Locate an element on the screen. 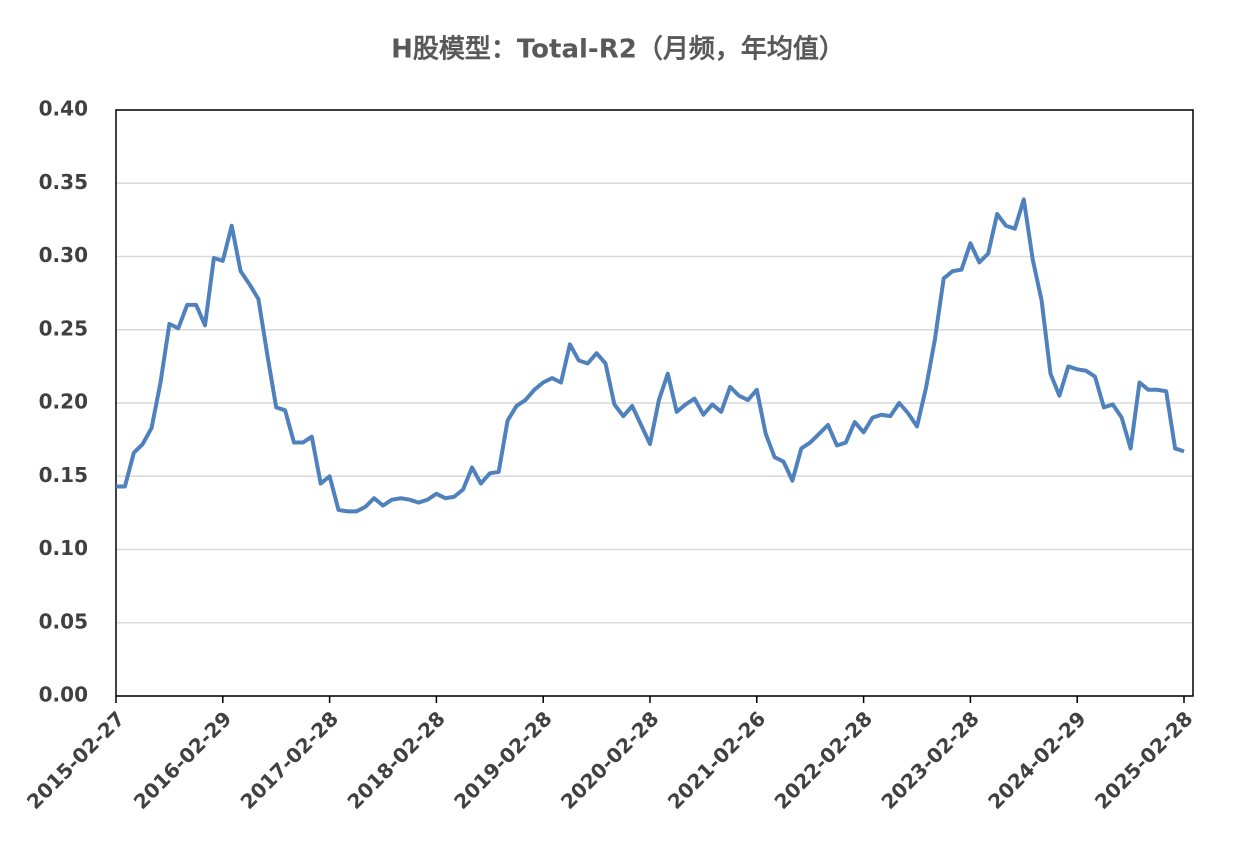 Image resolution: width=1237 pixels, height=852 pixels. y-tick-label: 0.15 is located at coordinates (63, 475).